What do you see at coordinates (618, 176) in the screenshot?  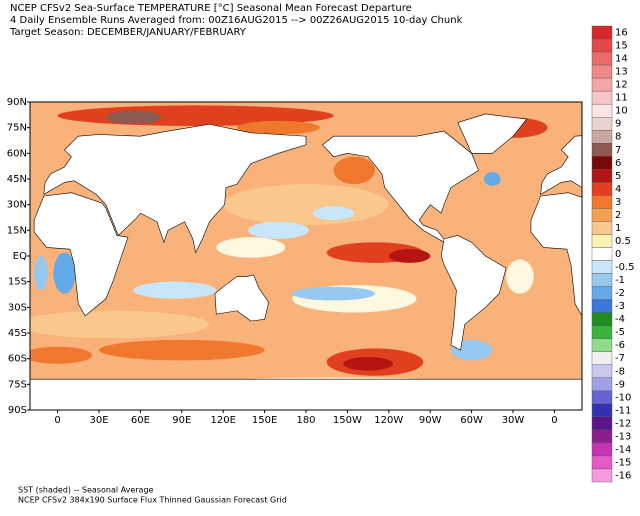 I see `colorbar-label: 5` at bounding box center [618, 176].